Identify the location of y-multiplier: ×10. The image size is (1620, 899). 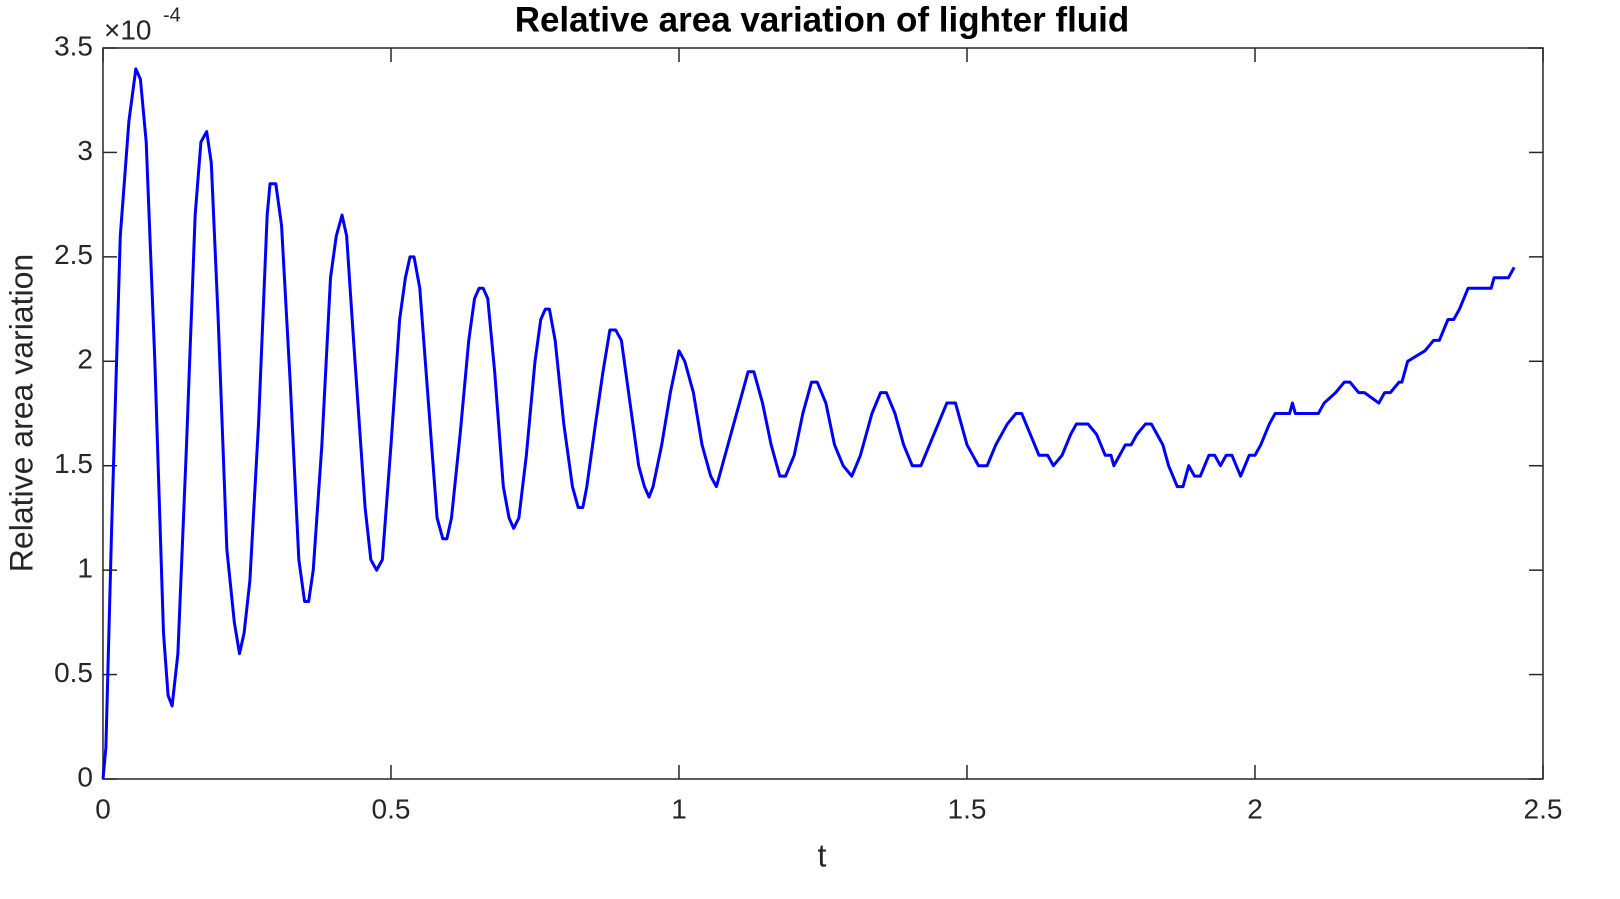
(128, 29).